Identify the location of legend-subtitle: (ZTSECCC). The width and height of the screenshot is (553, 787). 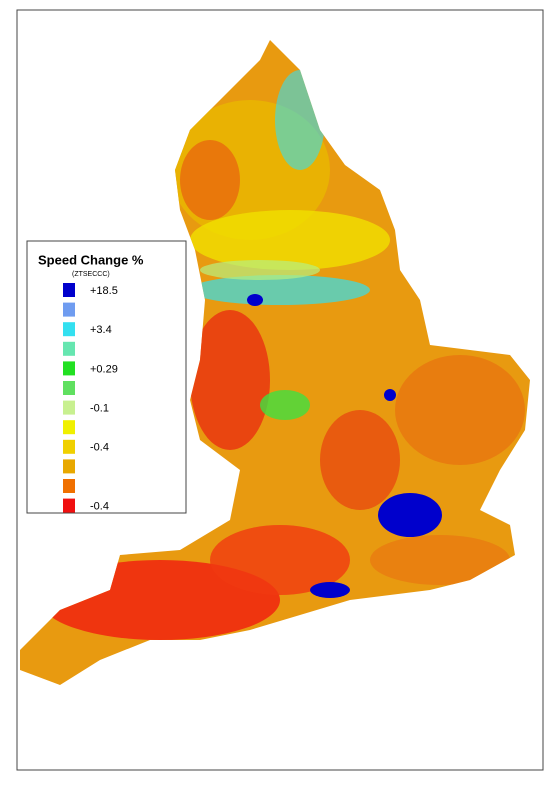
(91, 274).